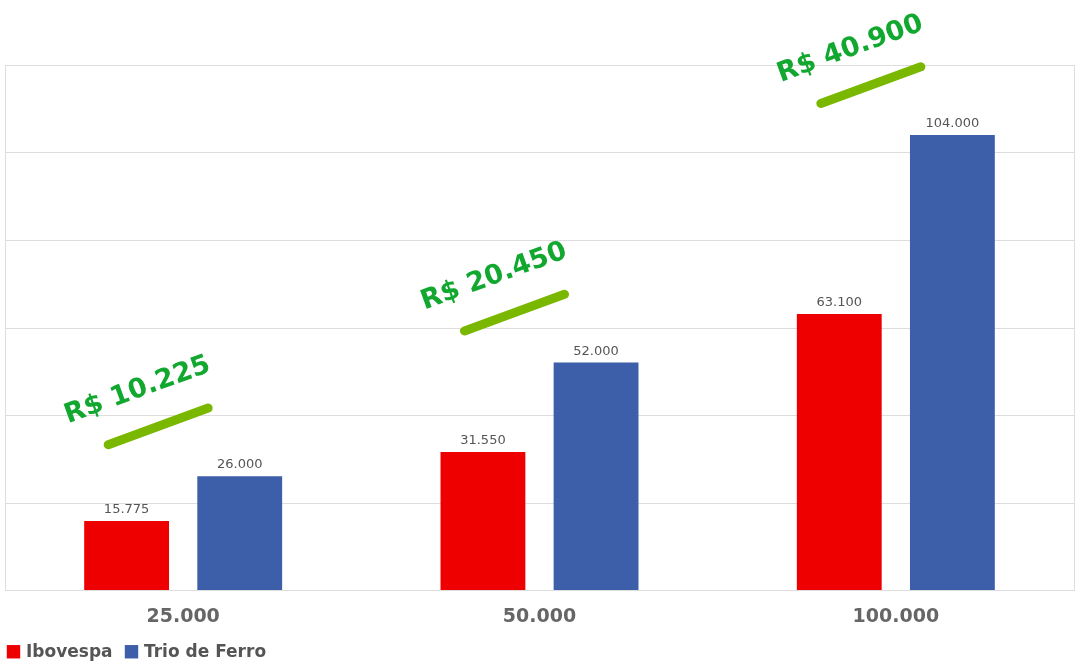 This screenshot has width=1079, height=665. Describe the element at coordinates (483, 439) in the screenshot. I see `data-label: 31.550` at that location.